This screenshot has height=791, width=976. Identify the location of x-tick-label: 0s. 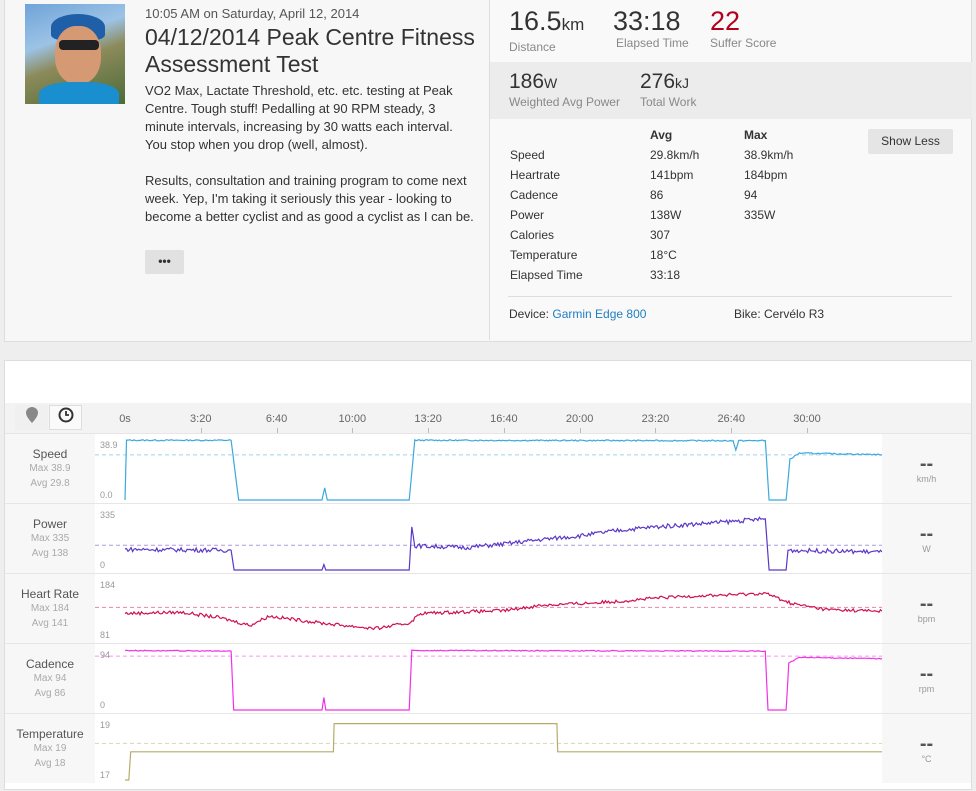
(125, 419).